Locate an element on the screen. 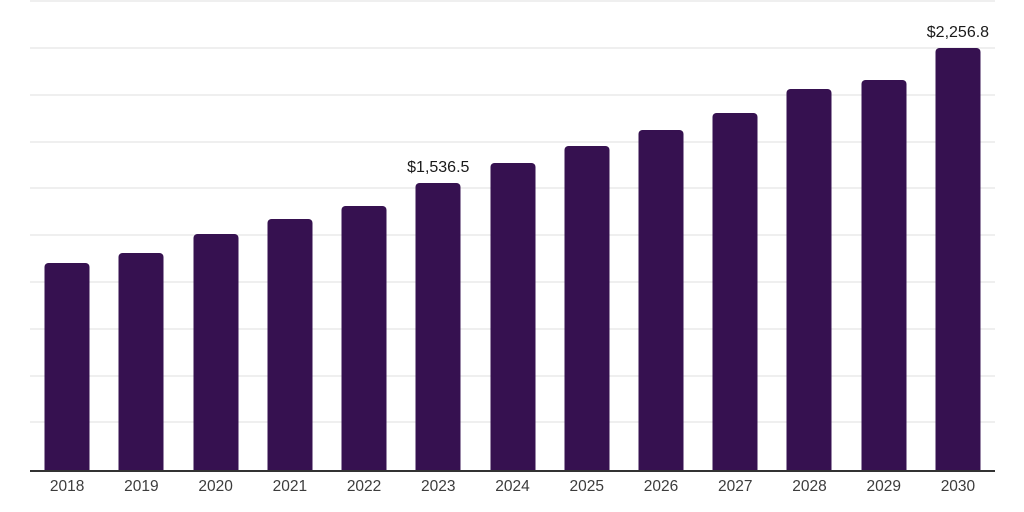  x-tick-2019: 2019 is located at coordinates (141, 486).